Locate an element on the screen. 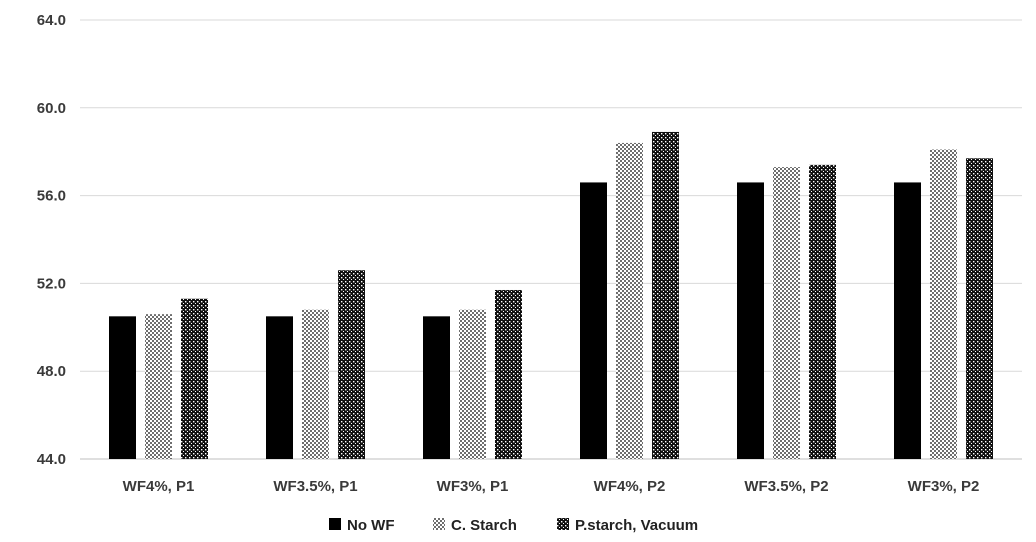  legend-label: C. Starch is located at coordinates (484, 525).